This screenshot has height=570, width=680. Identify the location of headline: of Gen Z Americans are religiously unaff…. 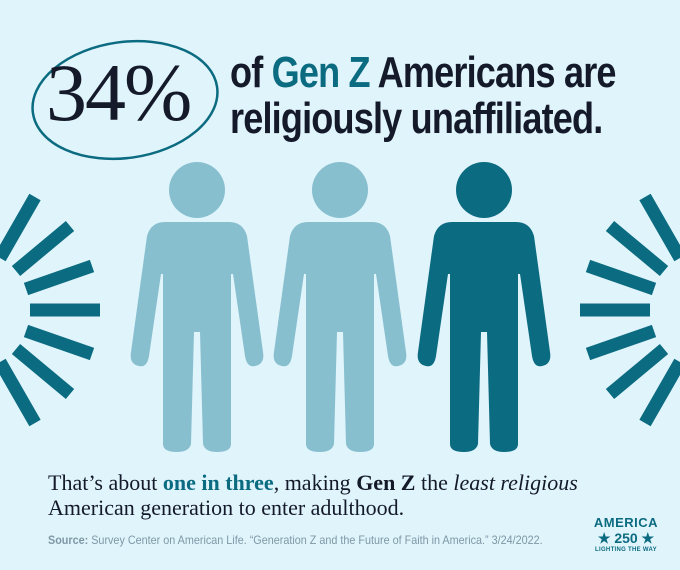
(423, 95).